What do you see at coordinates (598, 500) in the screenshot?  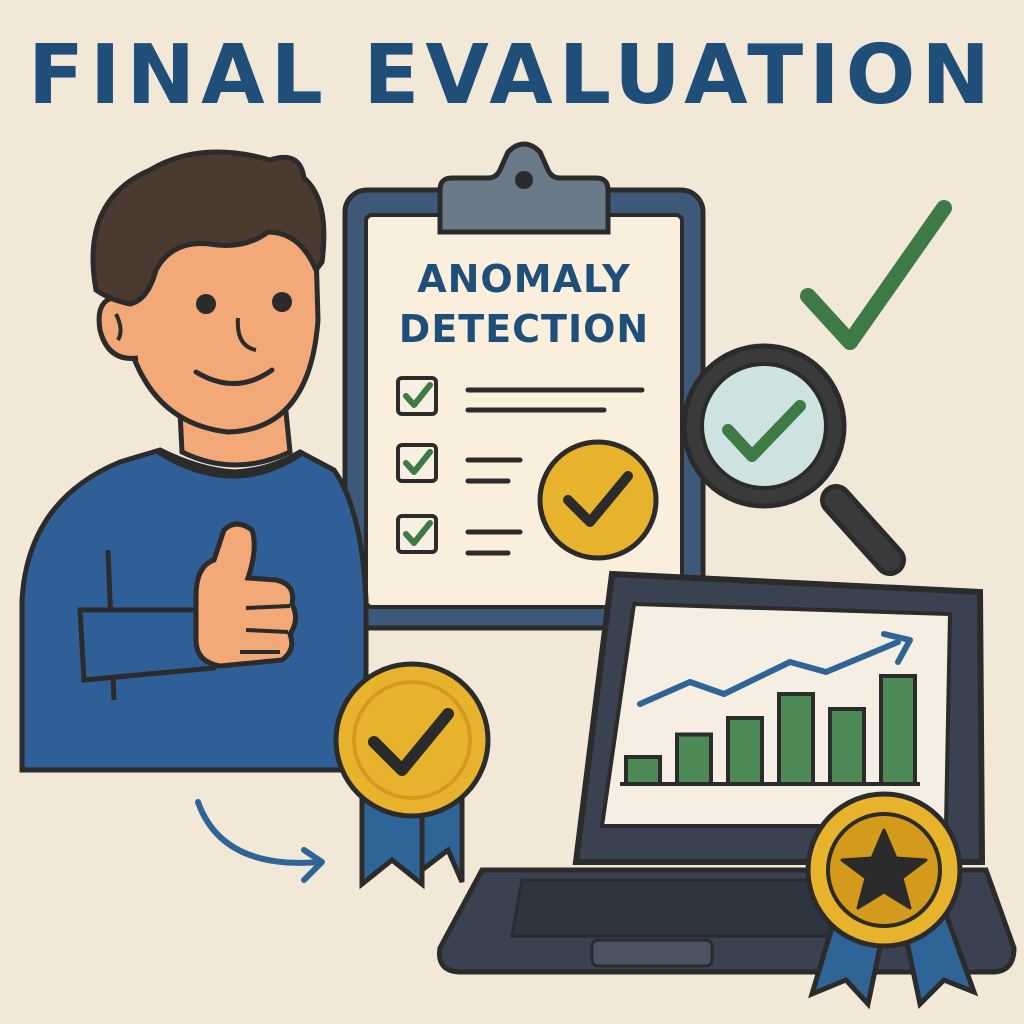 I see `gold-check-badge` at bounding box center [598, 500].